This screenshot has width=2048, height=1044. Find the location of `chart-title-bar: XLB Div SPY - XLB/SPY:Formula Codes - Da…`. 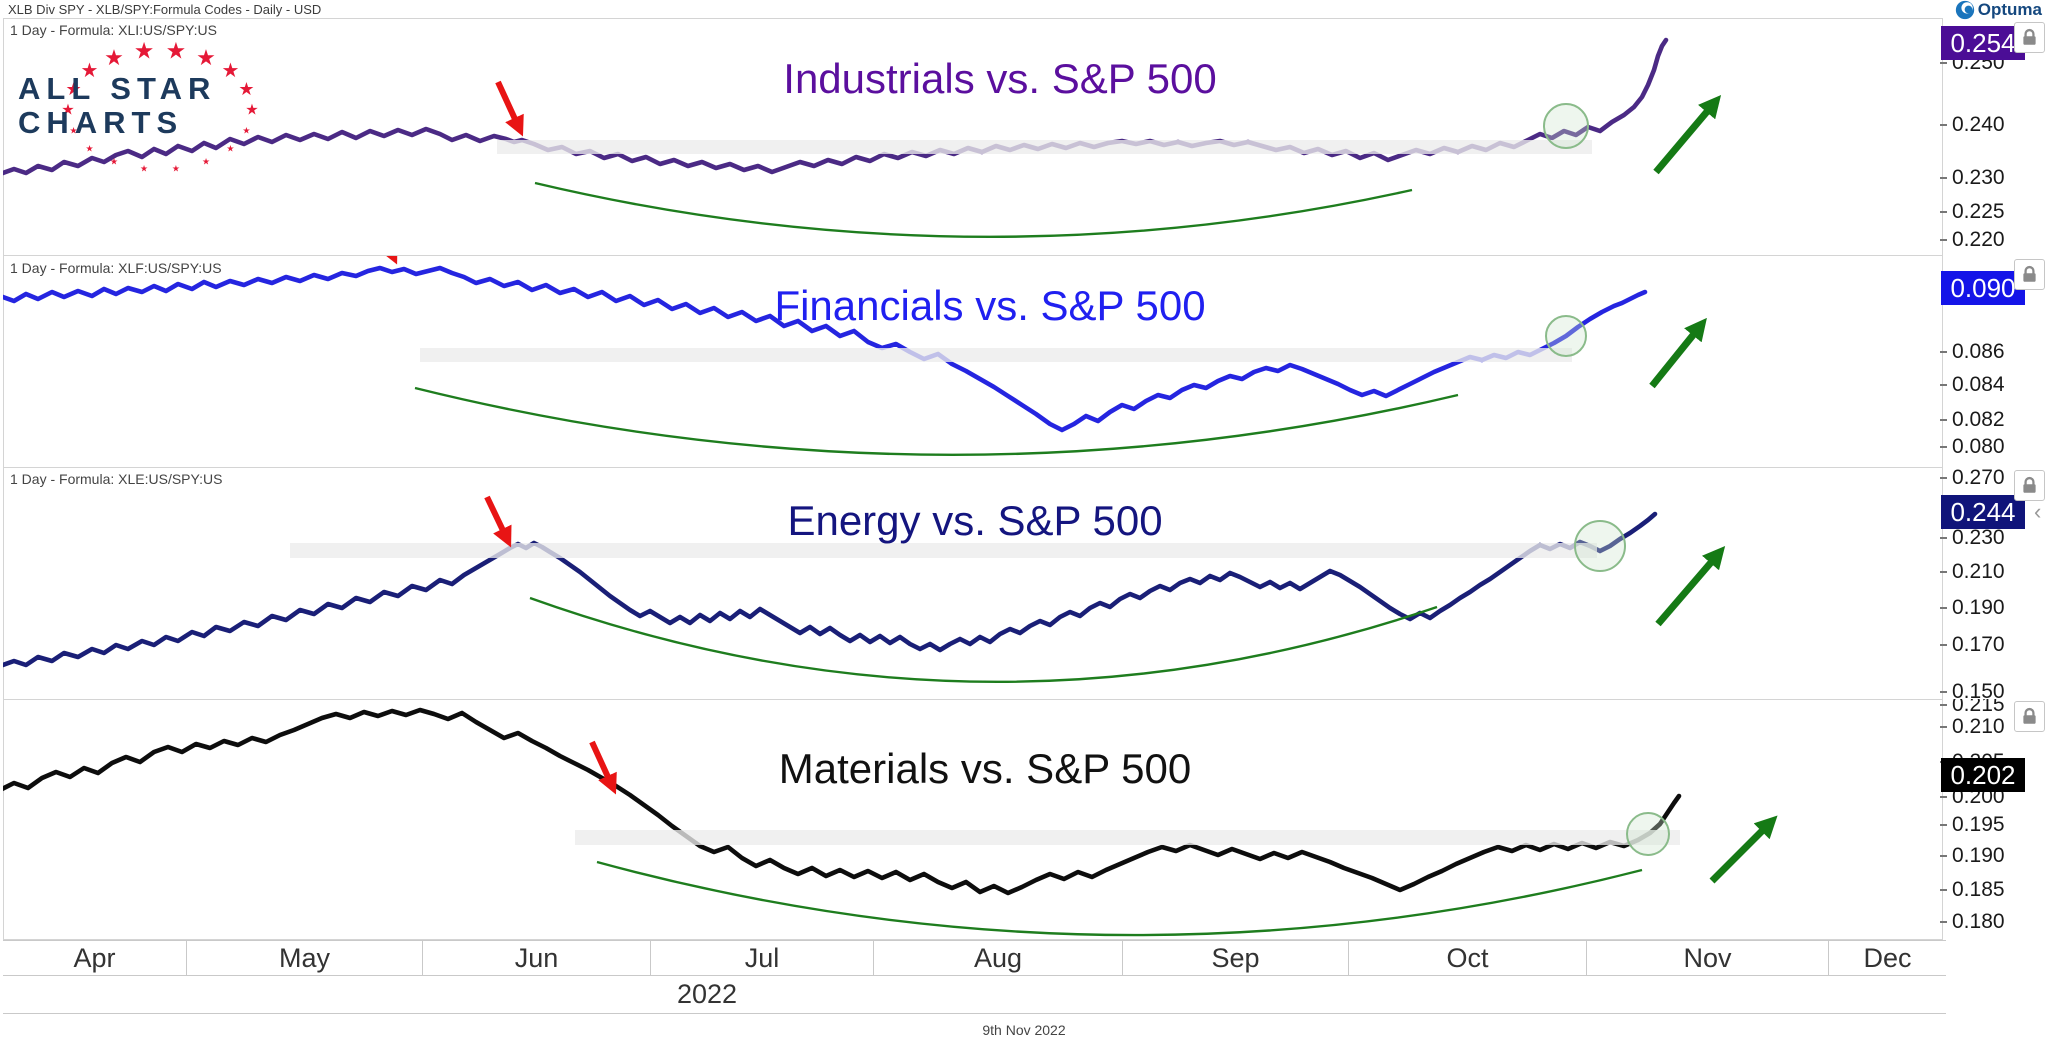

chart-title-bar: XLB Div SPY - XLB/SPY:Formula Codes - Da… is located at coordinates (165, 9).